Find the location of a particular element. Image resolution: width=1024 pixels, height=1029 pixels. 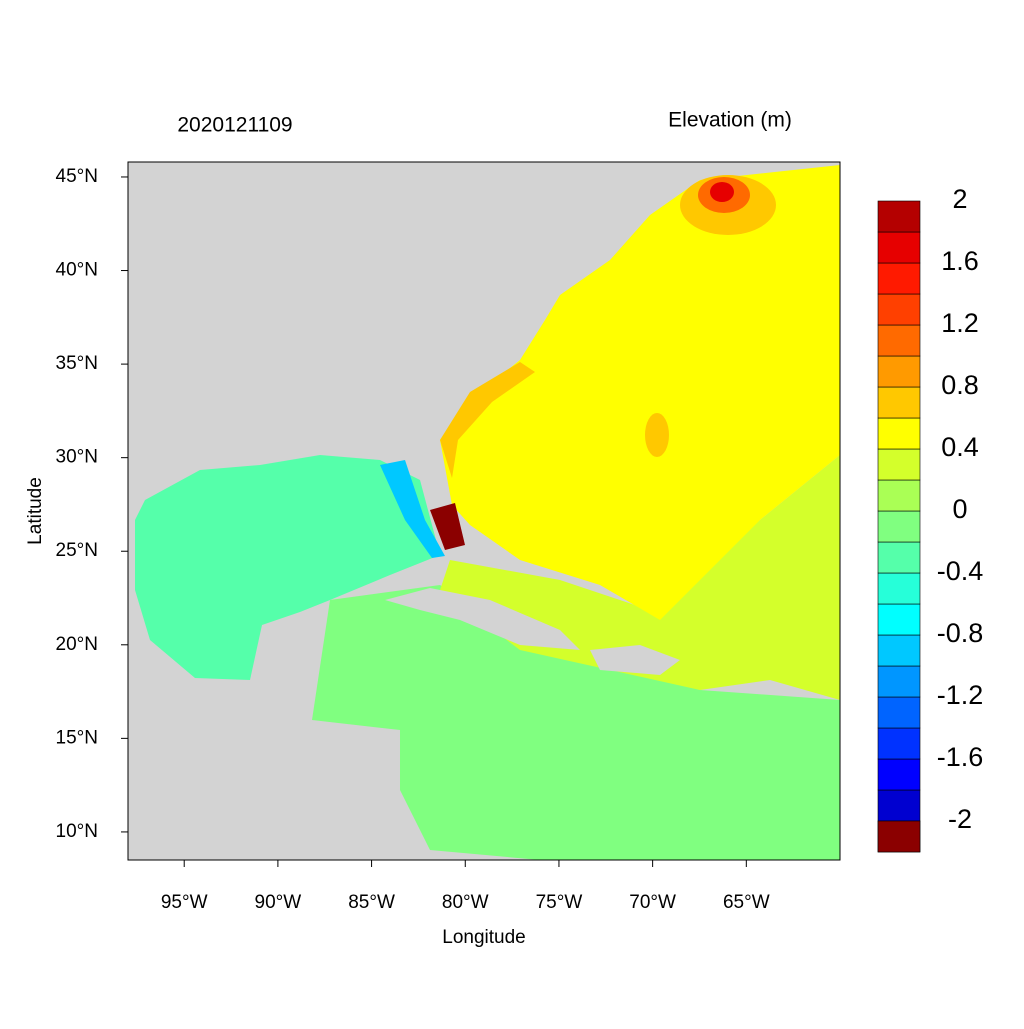

colorbar-label: 2 is located at coordinates (959, 199).